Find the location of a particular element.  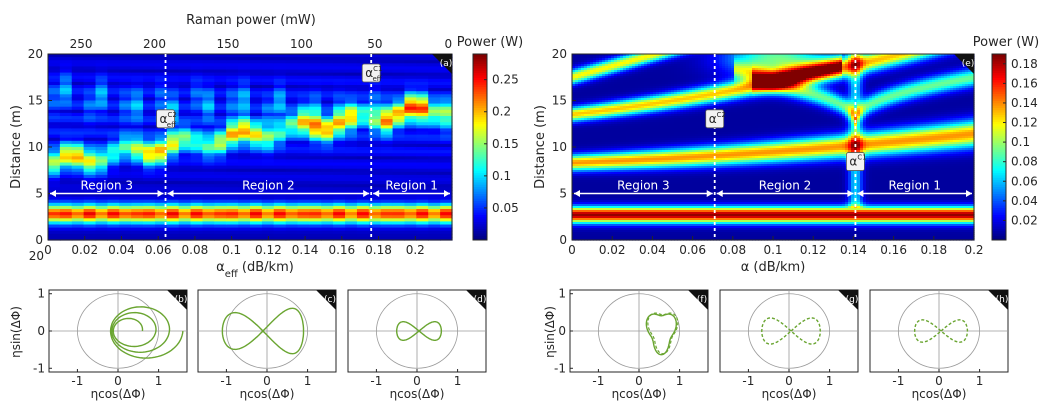

x-tick-label: 0.18 is located at coordinates (378, 250).